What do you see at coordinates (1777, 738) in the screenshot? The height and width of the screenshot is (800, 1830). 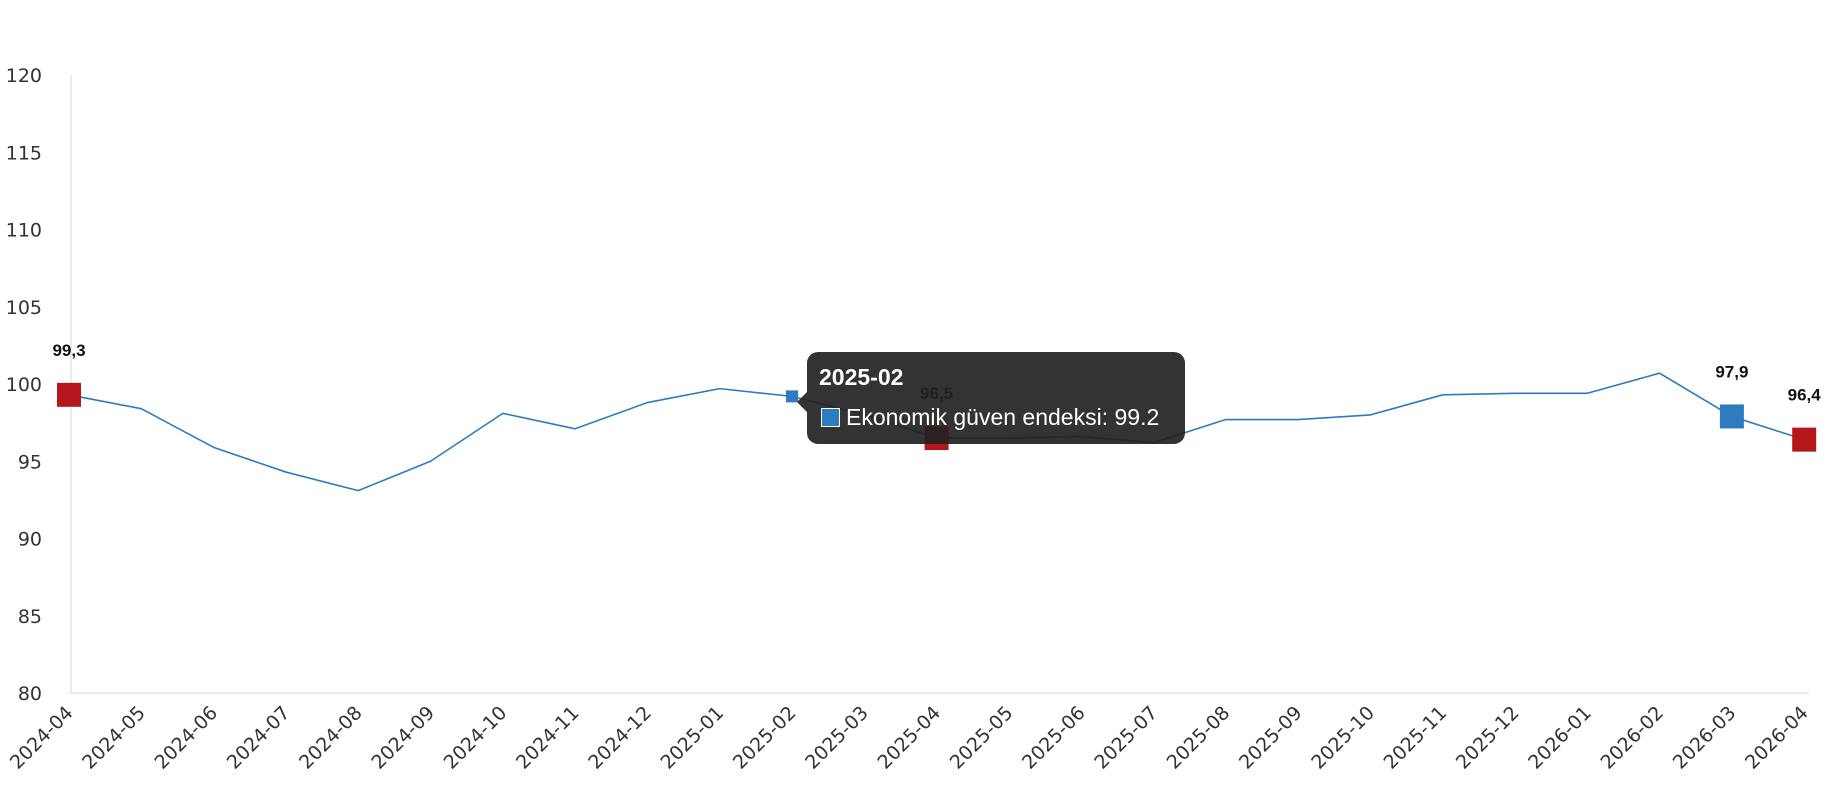 I see `x-tick-label: 2026-04` at bounding box center [1777, 738].